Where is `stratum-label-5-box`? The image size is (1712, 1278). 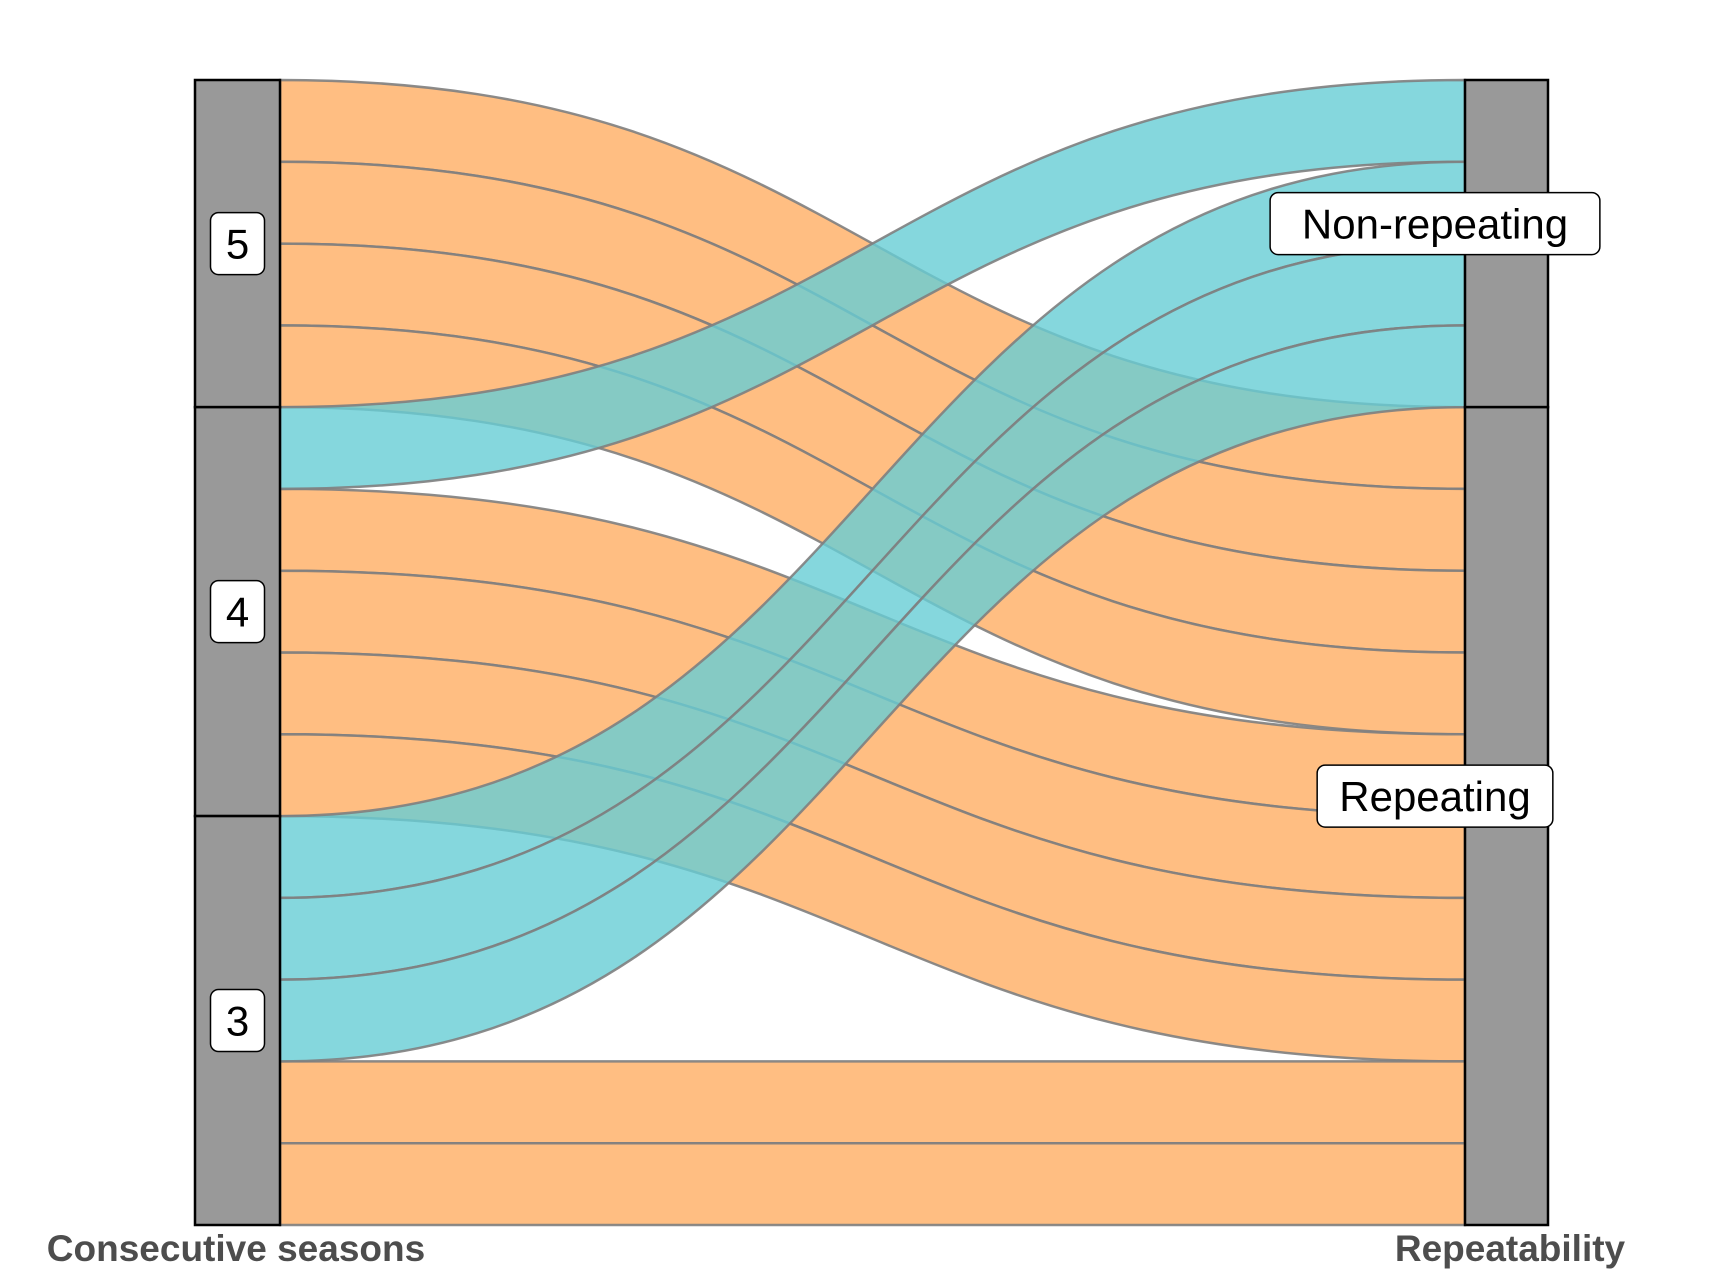 stratum-label-5-box is located at coordinates (237, 243).